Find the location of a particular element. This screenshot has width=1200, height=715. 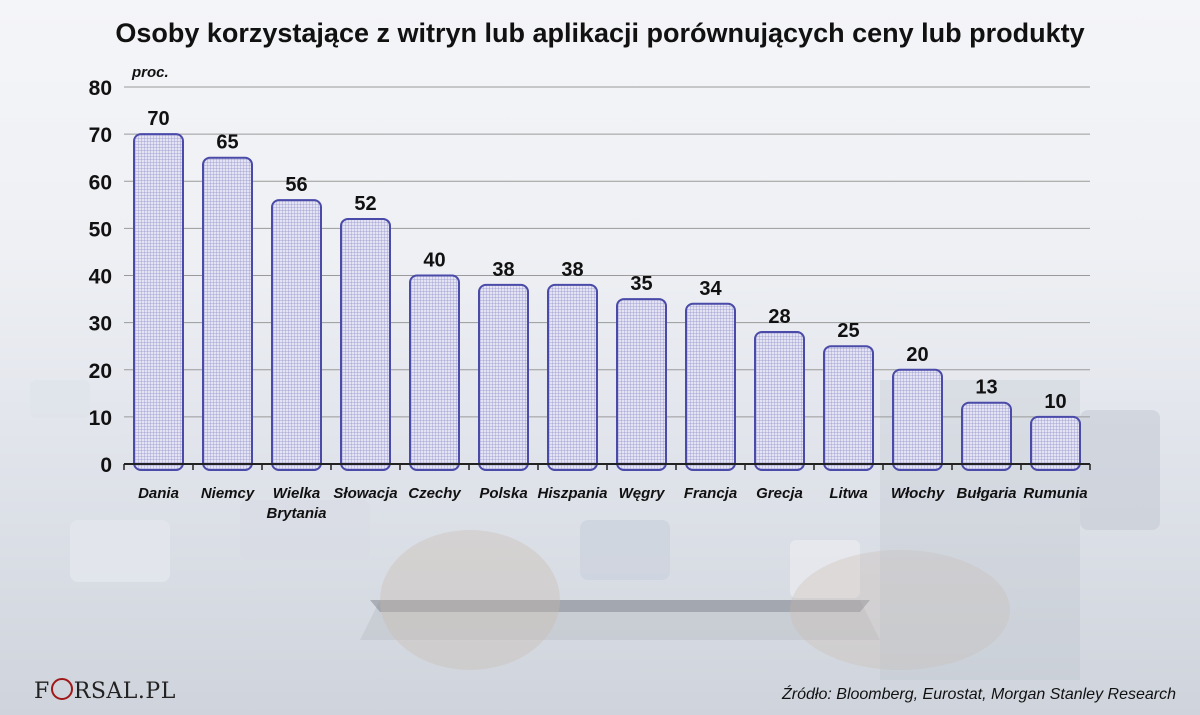

data-label: 34 is located at coordinates (710, 289).